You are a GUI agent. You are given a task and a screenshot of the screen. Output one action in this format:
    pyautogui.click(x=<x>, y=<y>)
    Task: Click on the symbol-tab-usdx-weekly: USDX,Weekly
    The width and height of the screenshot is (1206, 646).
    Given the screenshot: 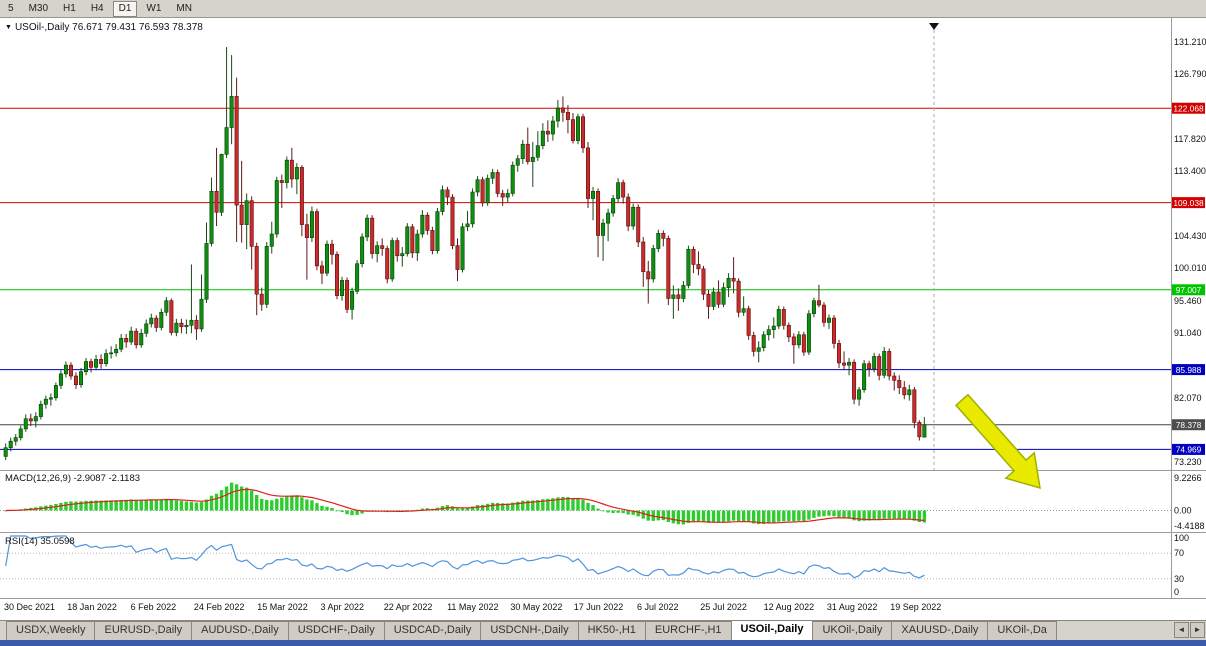 What is the action you would take?
    pyautogui.click(x=51, y=630)
    